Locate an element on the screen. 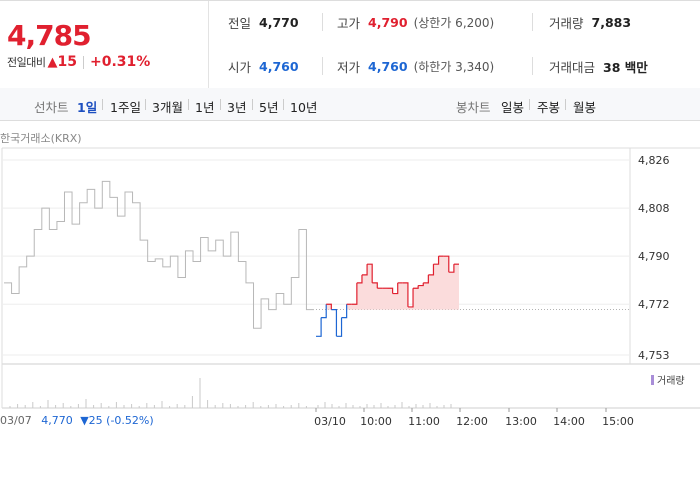 The width and height of the screenshot is (700, 490). candle-daily: 일봉 is located at coordinates (513, 107).